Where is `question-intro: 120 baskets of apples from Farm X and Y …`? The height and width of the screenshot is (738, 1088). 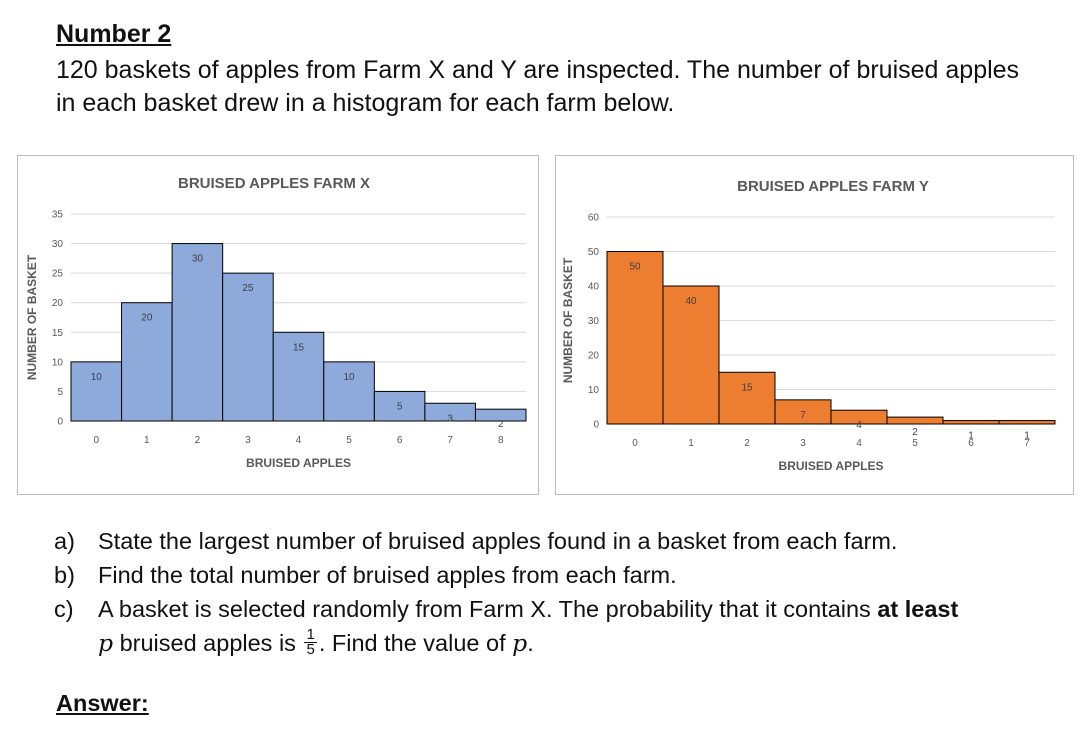 question-intro: 120 baskets of apples from Farm X and Y … is located at coordinates (538, 86).